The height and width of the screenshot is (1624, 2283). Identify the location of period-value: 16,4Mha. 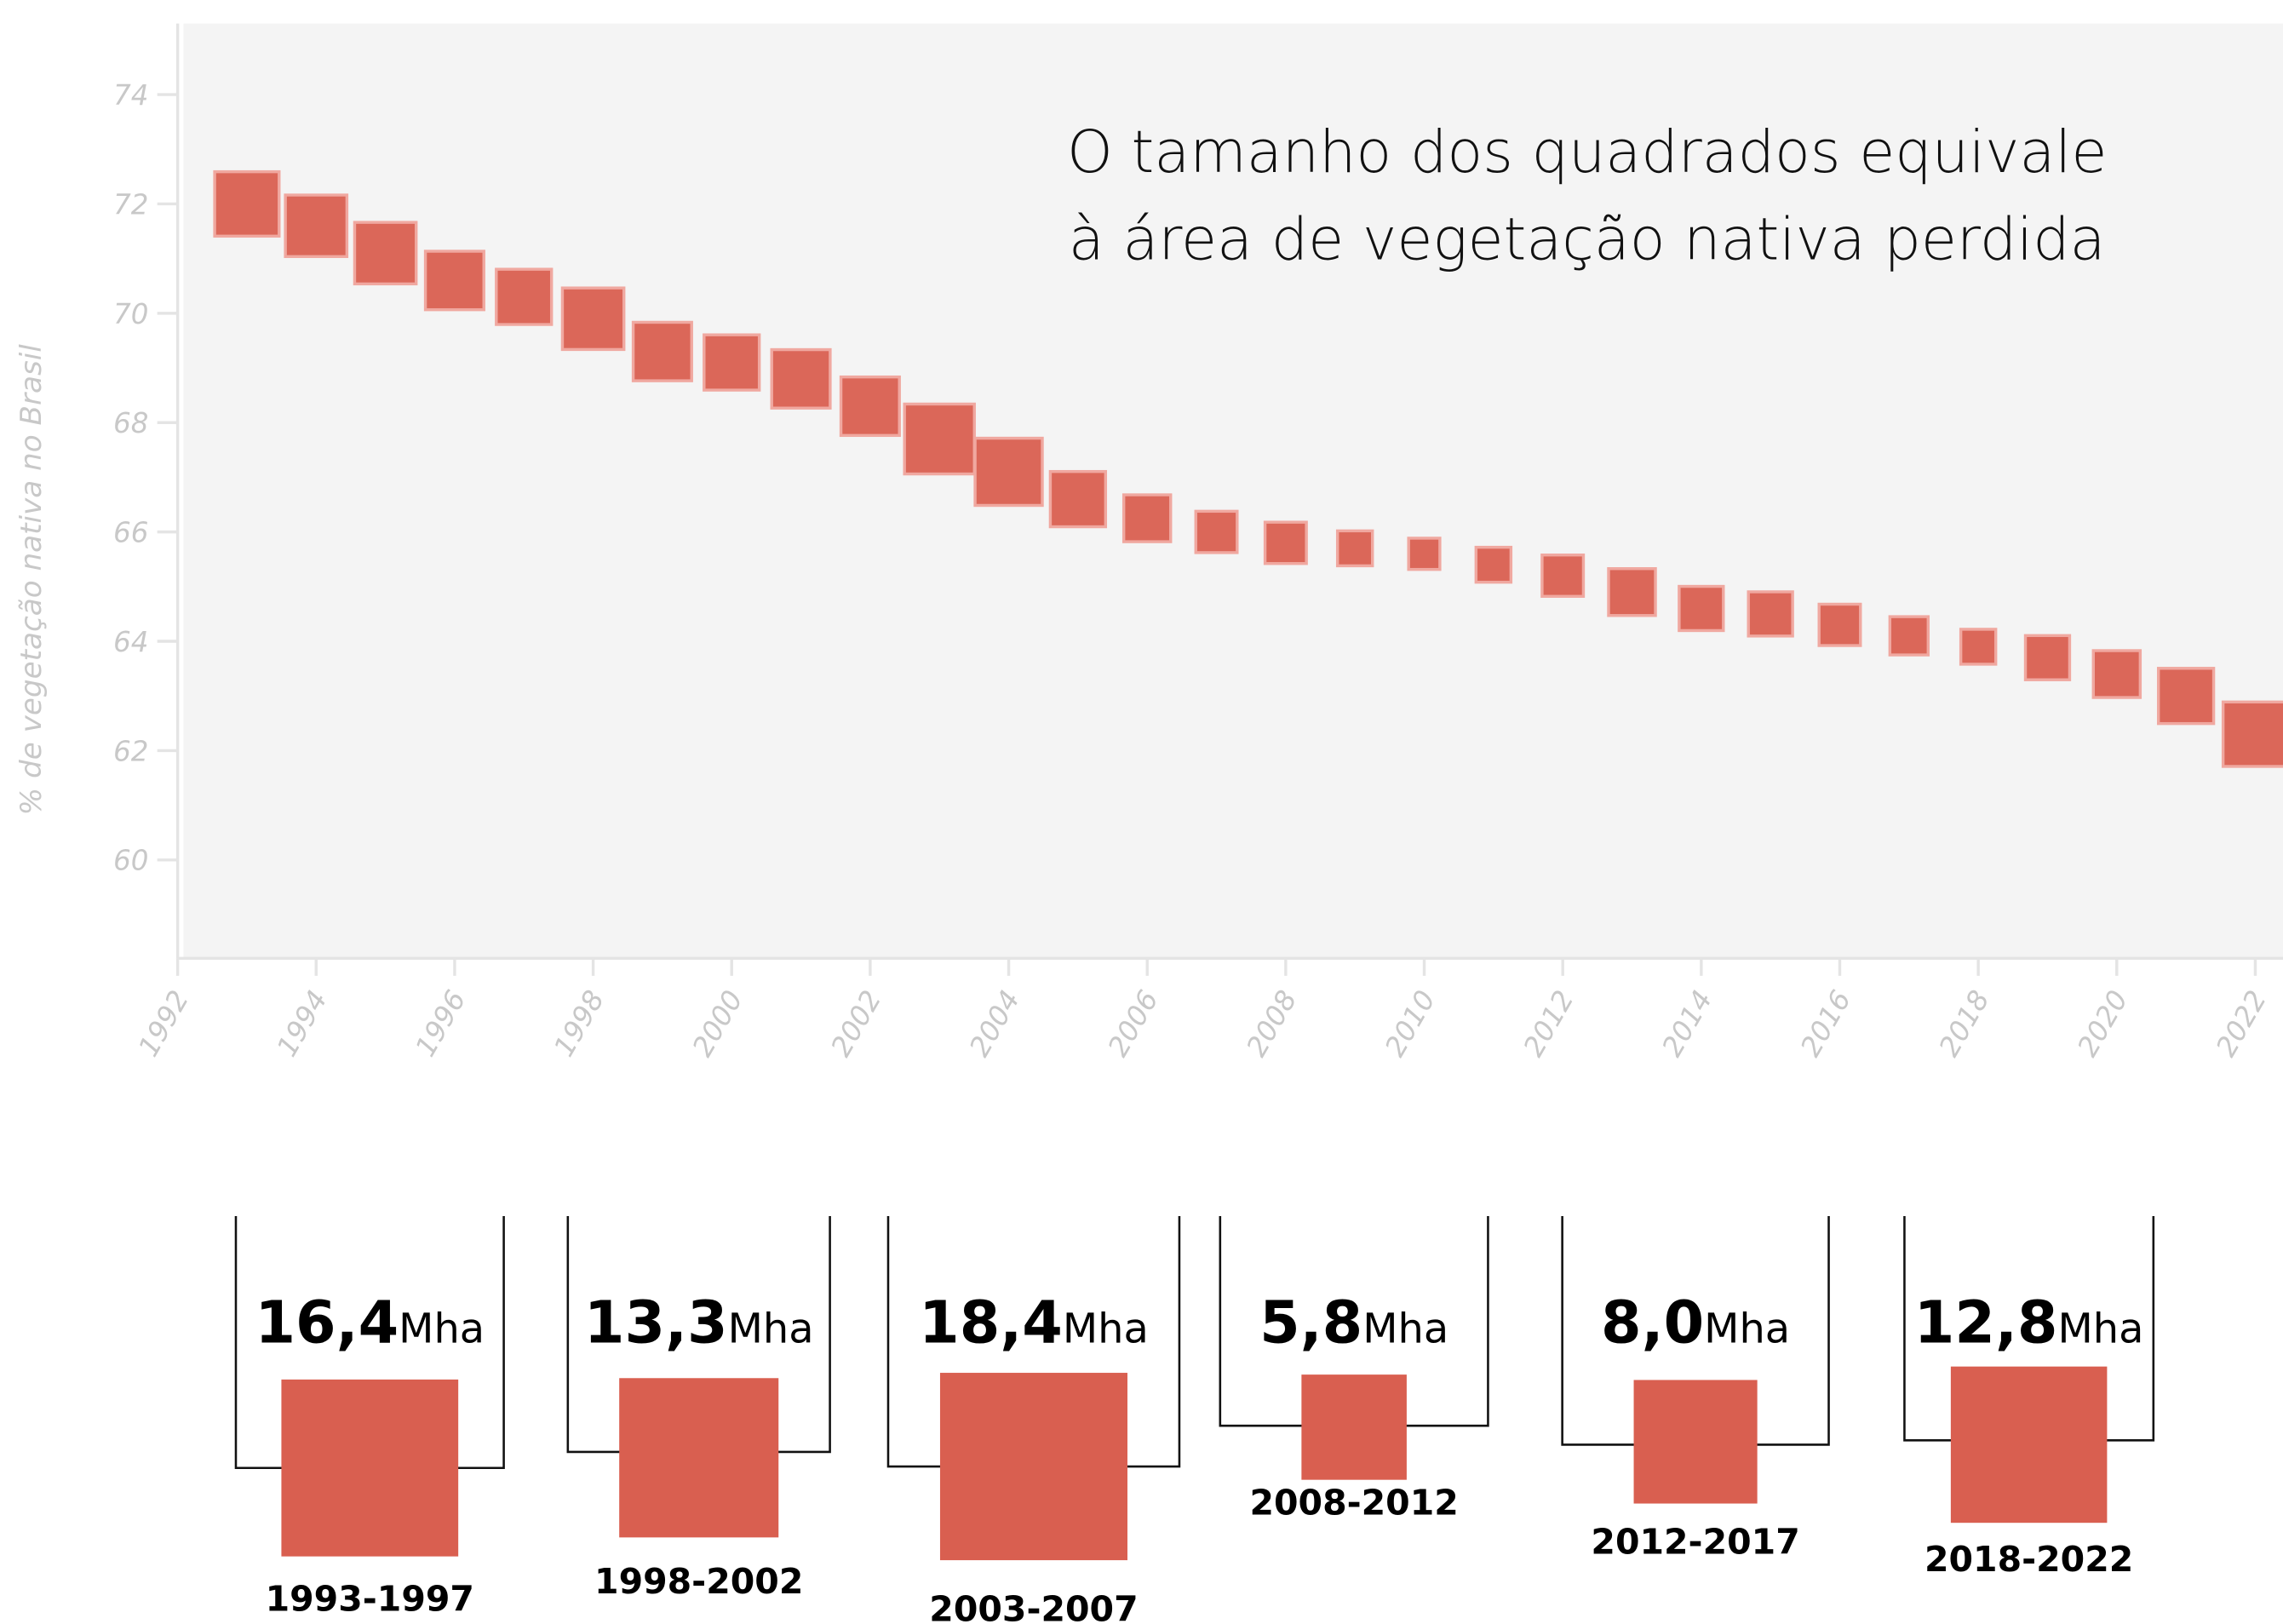
(370, 1323).